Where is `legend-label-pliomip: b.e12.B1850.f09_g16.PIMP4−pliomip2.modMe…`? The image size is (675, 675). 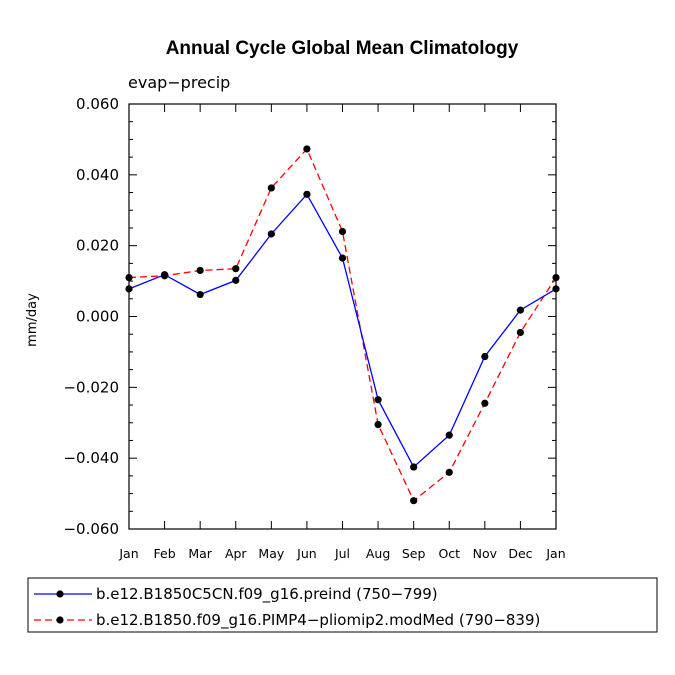 legend-label-pliomip: b.e12.B1850.f09_g16.PIMP4−pliomip2.modMe… is located at coordinates (318, 620).